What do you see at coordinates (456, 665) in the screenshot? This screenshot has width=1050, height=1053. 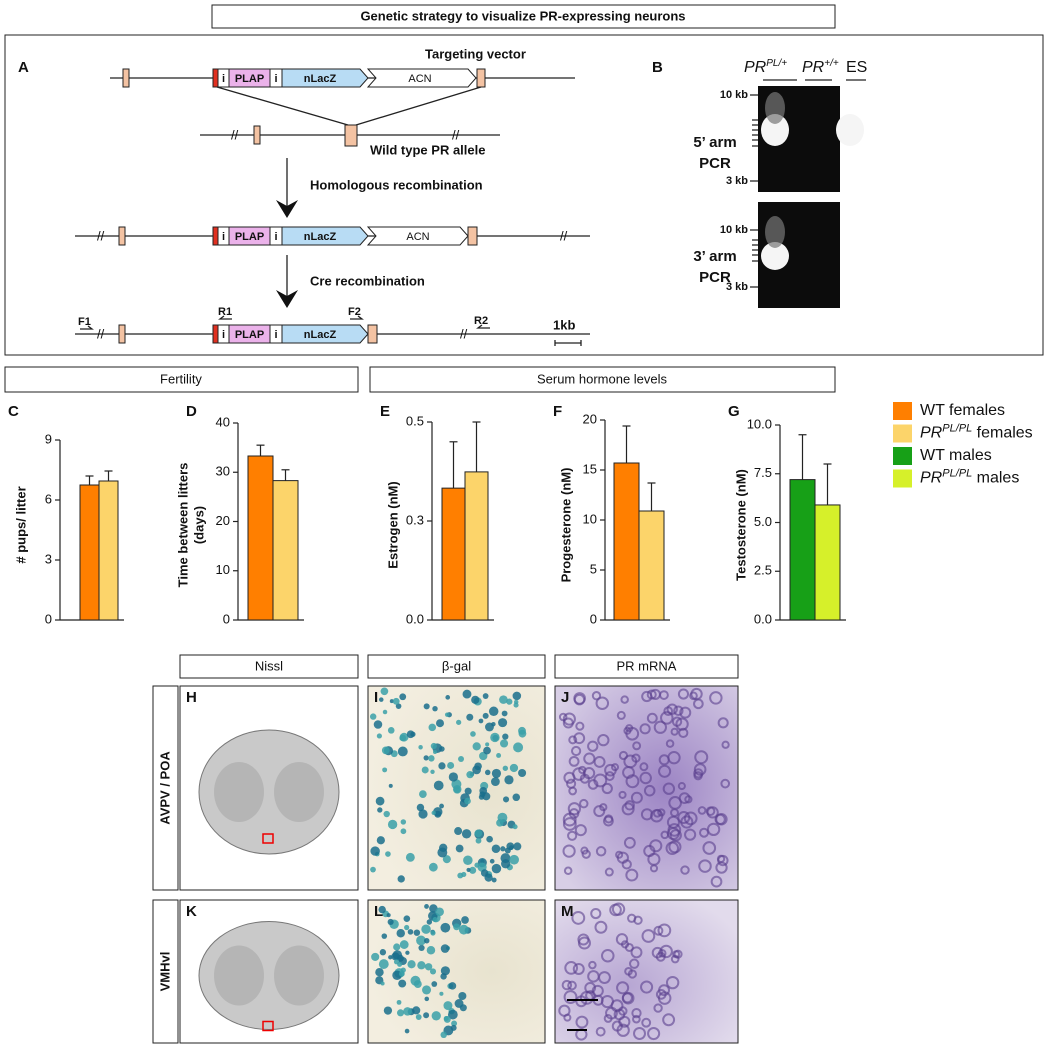 I see `column-header: β-gal` at bounding box center [456, 665].